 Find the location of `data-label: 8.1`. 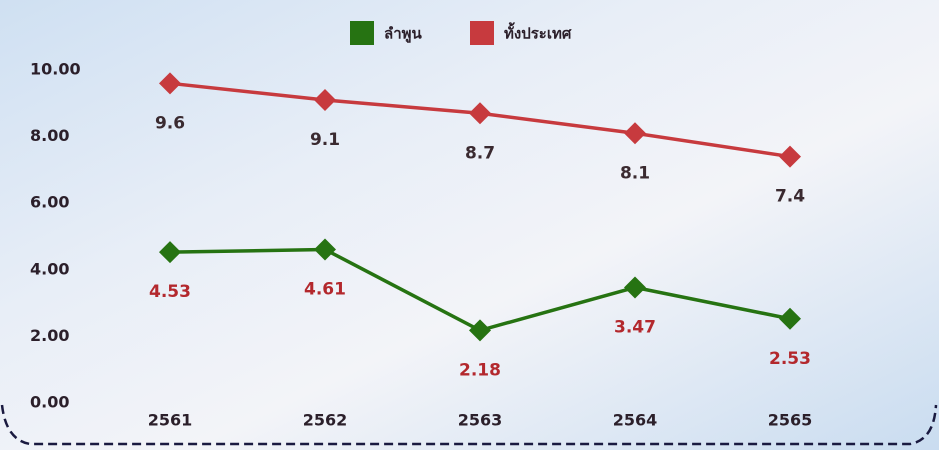

data-label: 8.1 is located at coordinates (635, 173).